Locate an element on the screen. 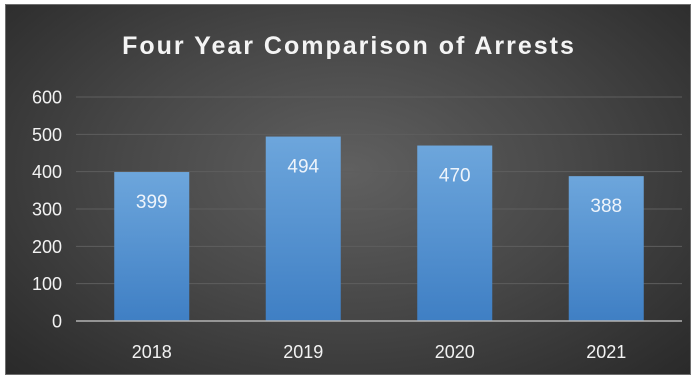 This screenshot has width=696, height=379. x-category-label-2019: 2019 is located at coordinates (303, 352).